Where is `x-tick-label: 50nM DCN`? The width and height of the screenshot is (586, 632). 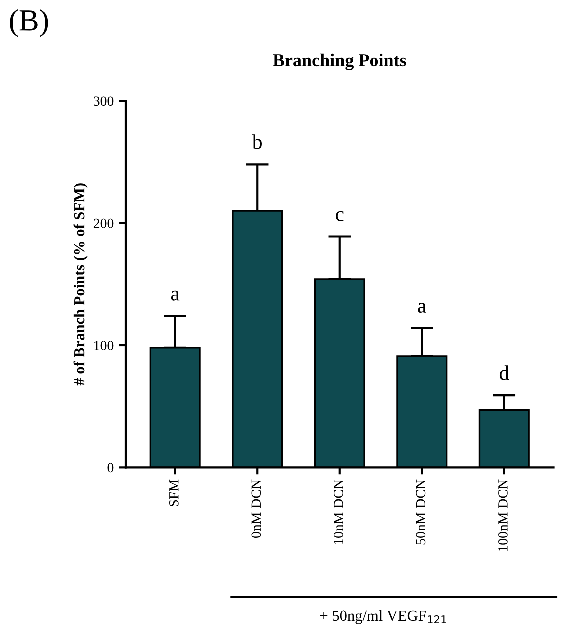 x-tick-label: 50nM DCN is located at coordinates (421, 512).